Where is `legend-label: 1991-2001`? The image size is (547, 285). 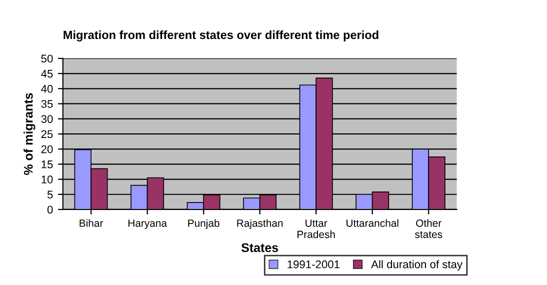
legend-label: 1991-2001 is located at coordinates (314, 264).